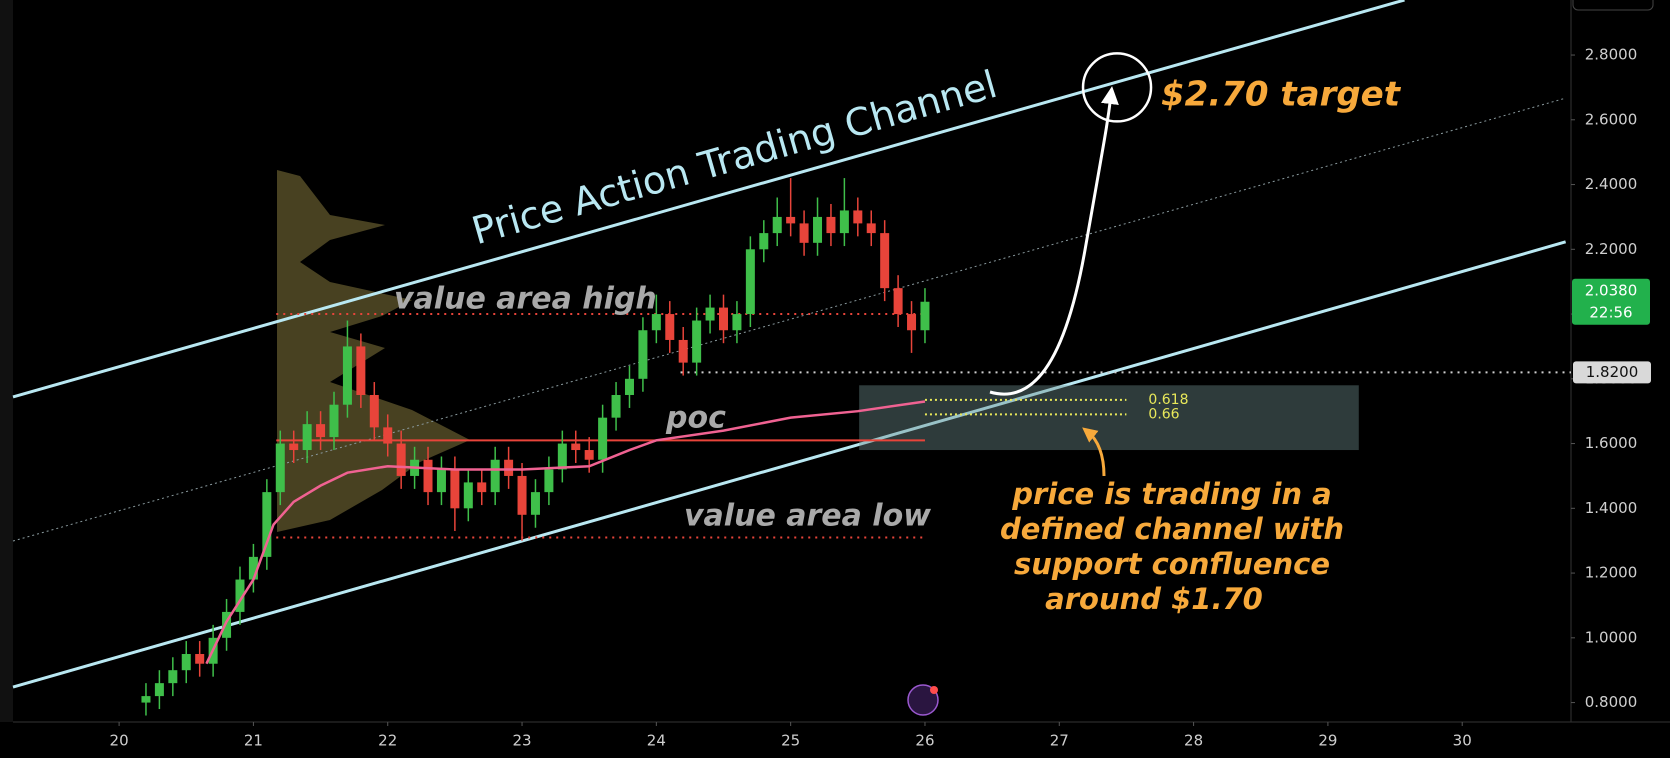 Image resolution: width=1670 pixels, height=766 pixels. I want to click on last-price-label: 2.0380, so click(1611, 290).